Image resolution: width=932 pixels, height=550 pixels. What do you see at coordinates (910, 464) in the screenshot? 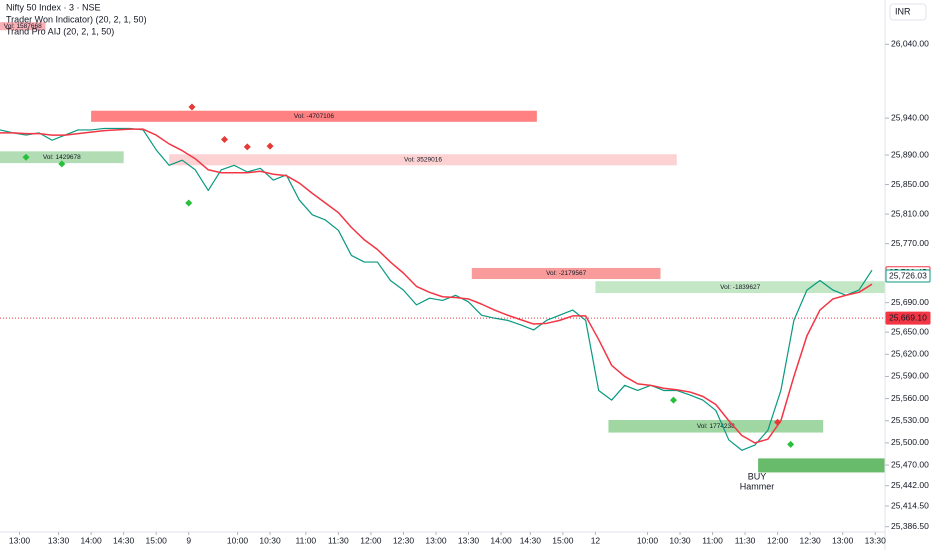
I see `y-tick-label: 25,470.00` at bounding box center [910, 464].